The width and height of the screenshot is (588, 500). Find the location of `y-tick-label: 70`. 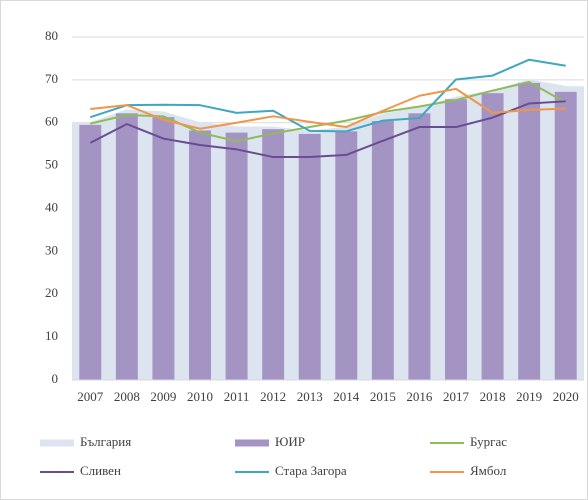

y-tick-label: 70 is located at coordinates (51, 78).